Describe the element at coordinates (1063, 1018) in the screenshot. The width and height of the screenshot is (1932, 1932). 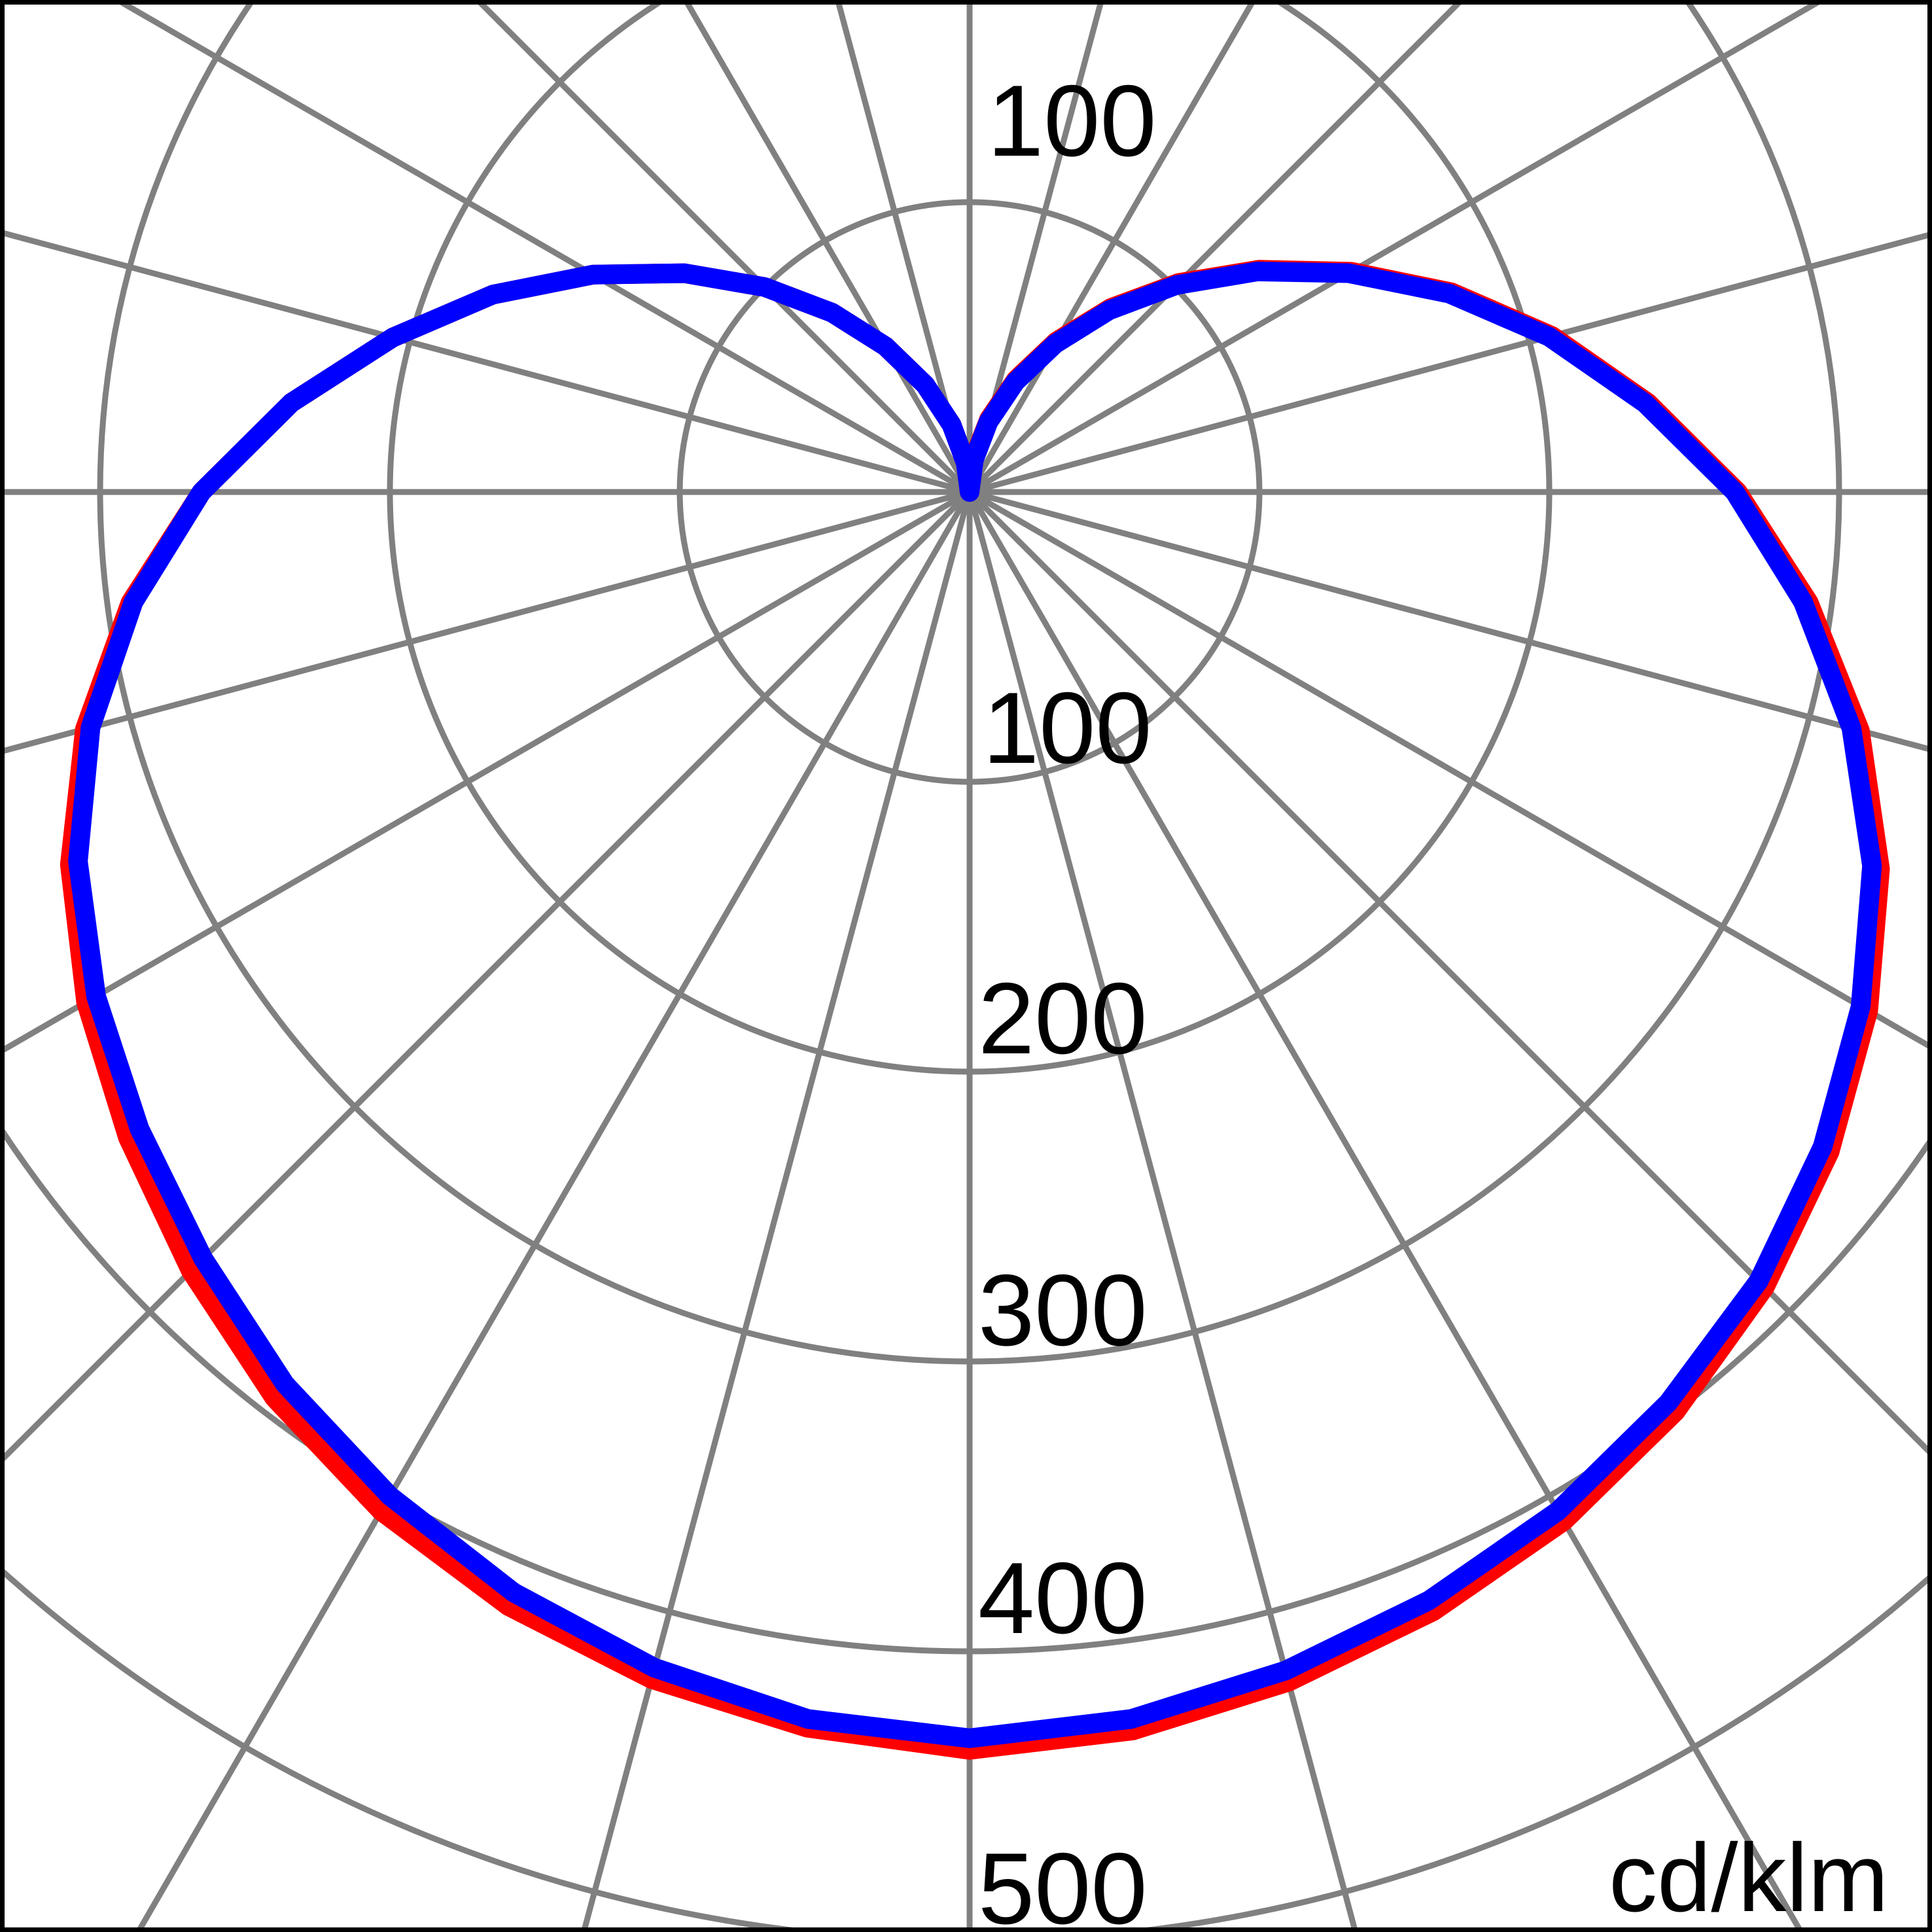
I see `radial-tick-label-200: 200` at that location.